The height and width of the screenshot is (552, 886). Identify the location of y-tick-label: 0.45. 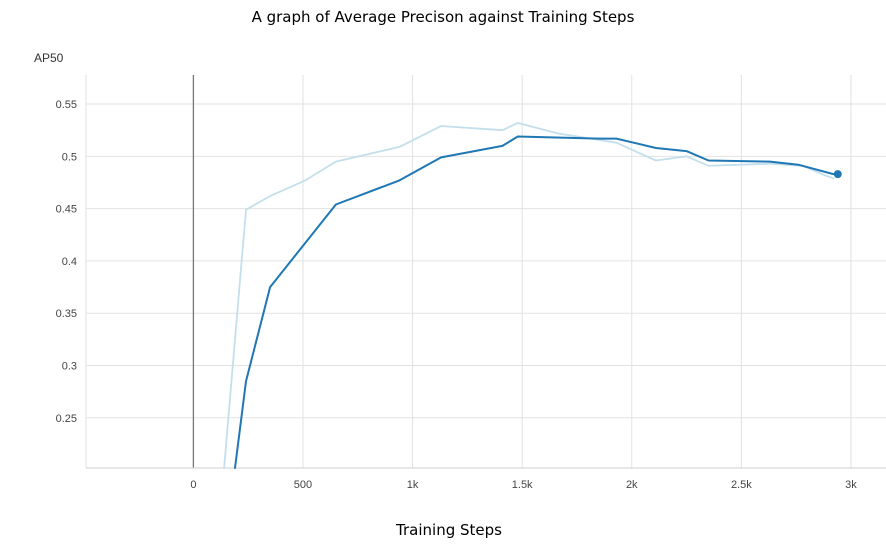
(66, 210).